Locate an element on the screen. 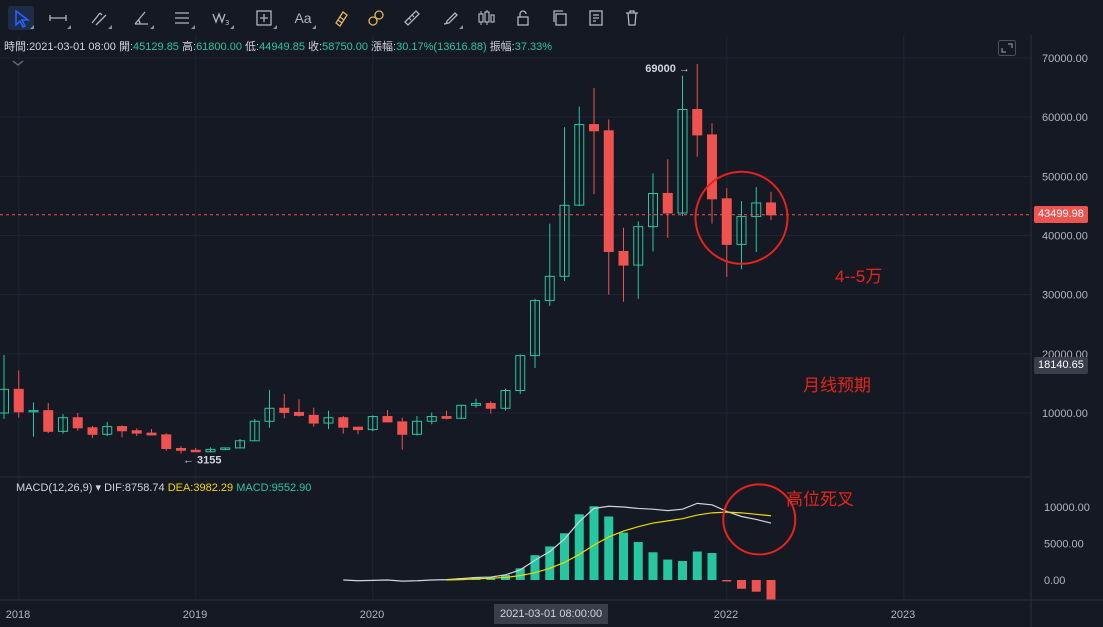  lock-tool is located at coordinates (523, 18).